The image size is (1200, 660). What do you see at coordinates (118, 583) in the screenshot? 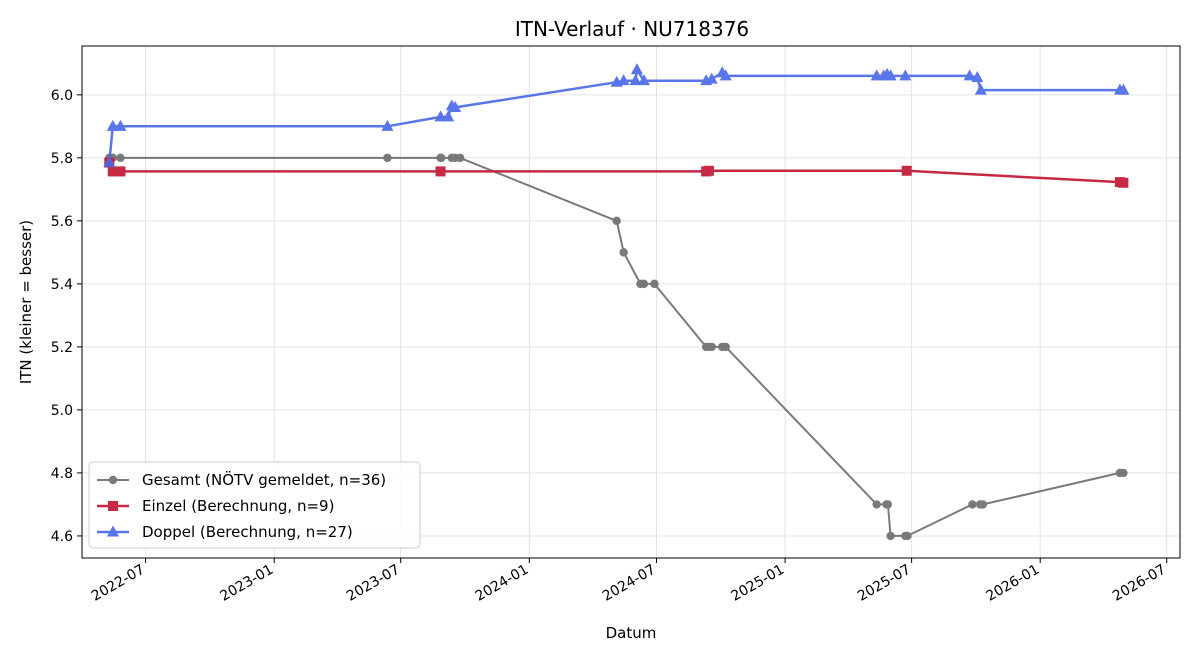
I see `x-tick-label: 2022-07` at bounding box center [118, 583].